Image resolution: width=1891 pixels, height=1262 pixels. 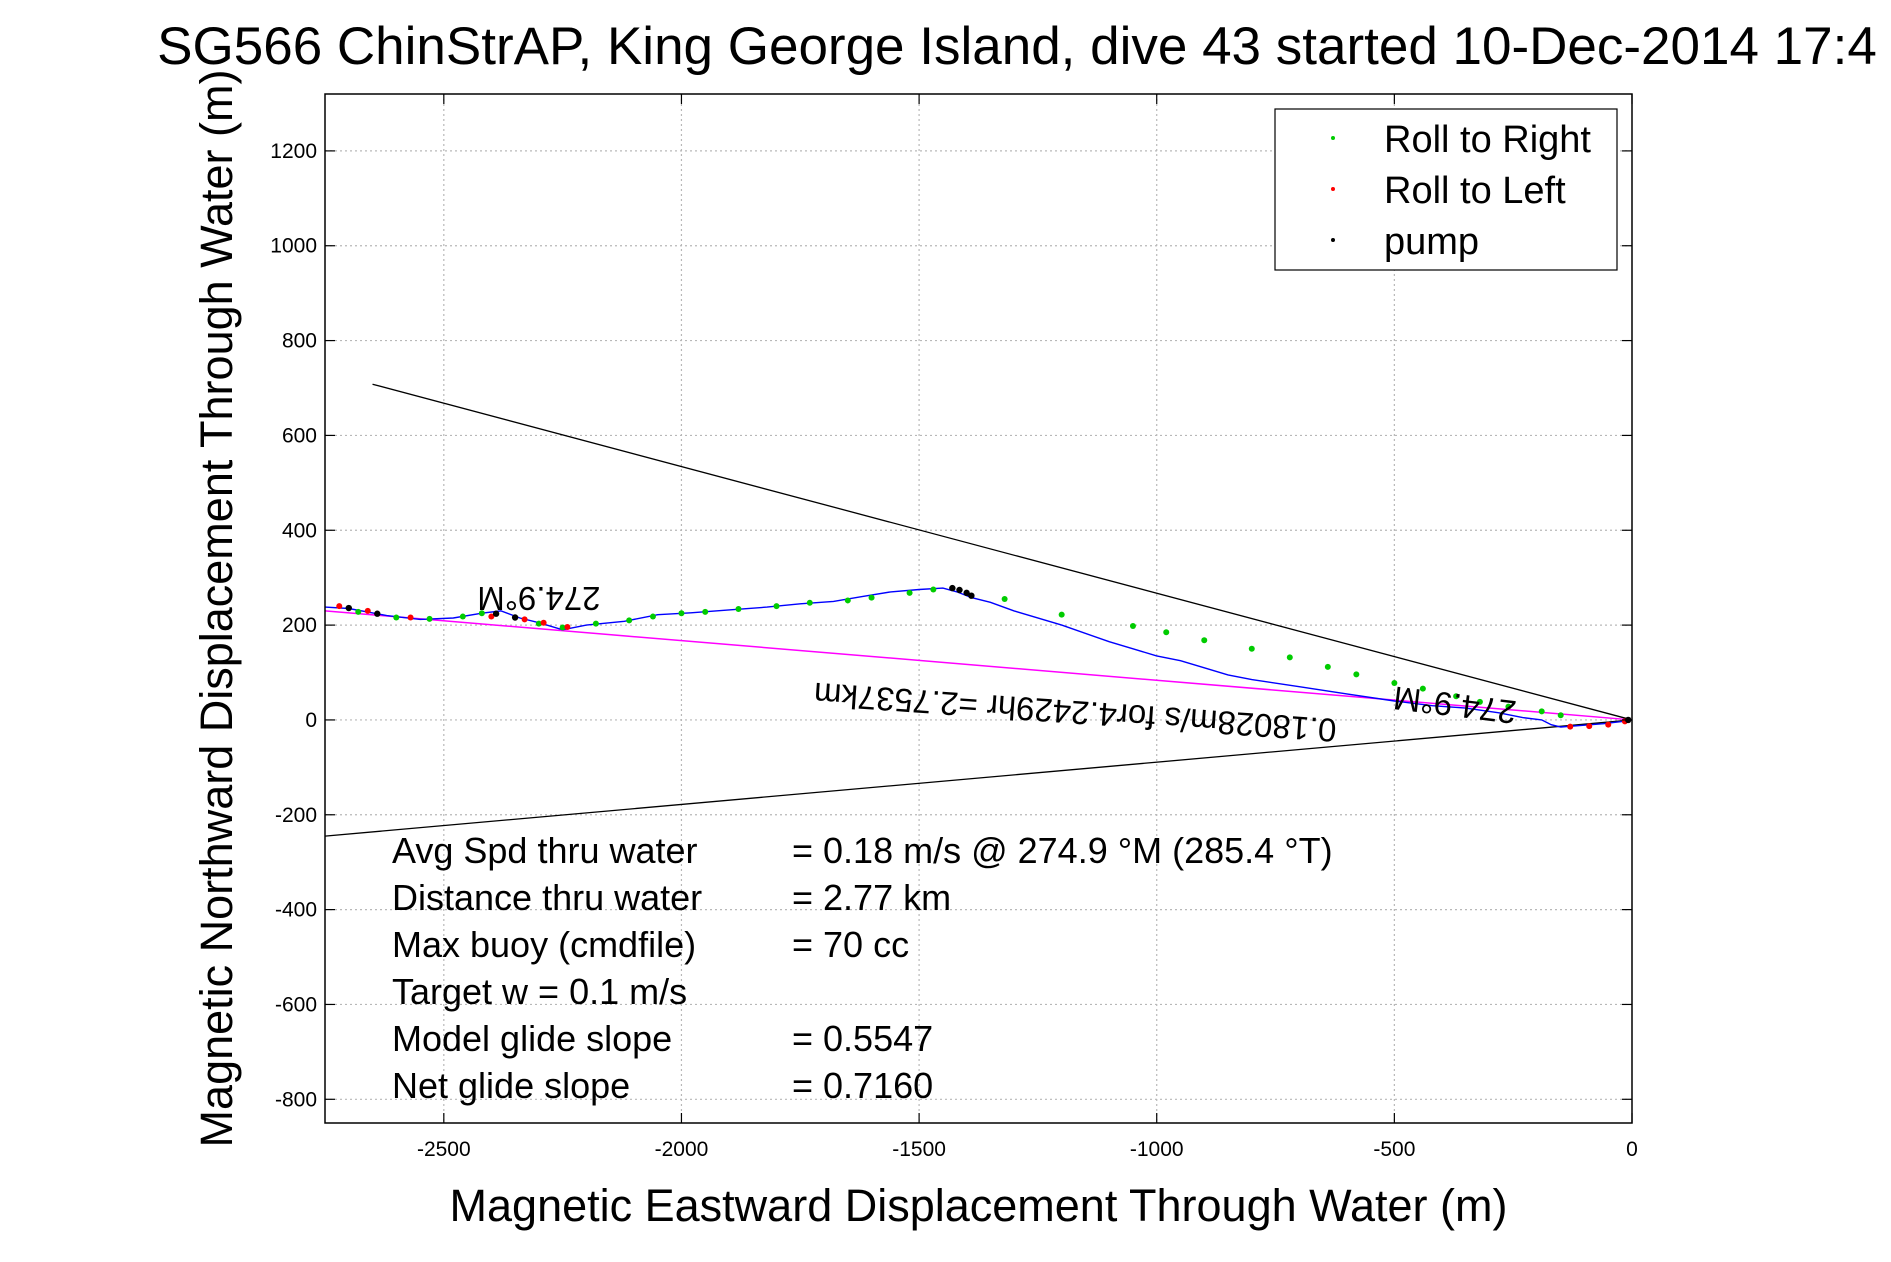 What do you see at coordinates (1333, 189) in the screenshot?
I see `legend-marker-roll-left` at bounding box center [1333, 189].